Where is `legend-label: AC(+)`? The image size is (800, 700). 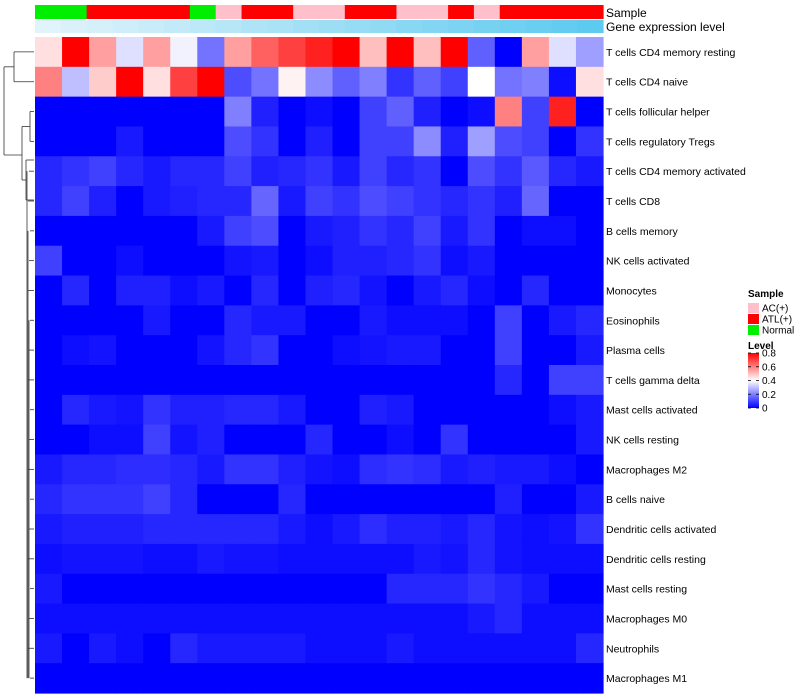
legend-label: AC(+) is located at coordinates (775, 309).